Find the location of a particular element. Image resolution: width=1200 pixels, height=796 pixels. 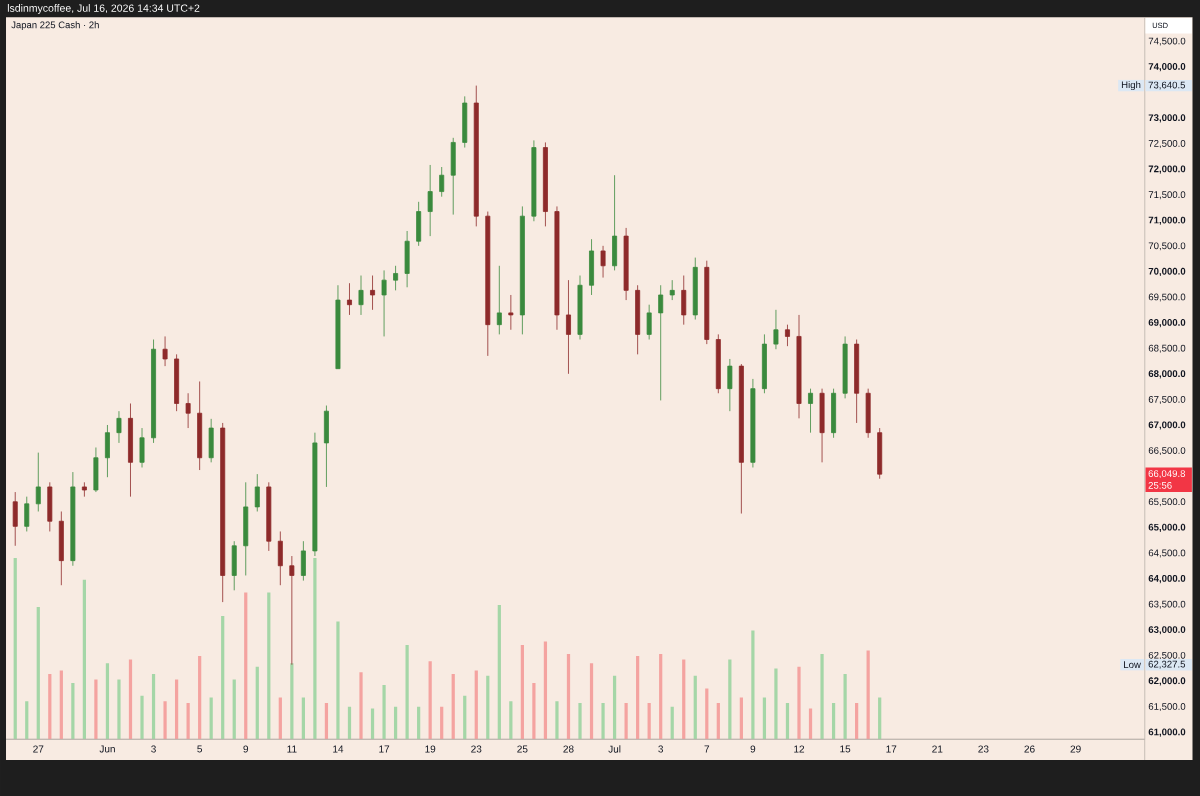

y-tick-label: 71,000.0 is located at coordinates (1167, 220).